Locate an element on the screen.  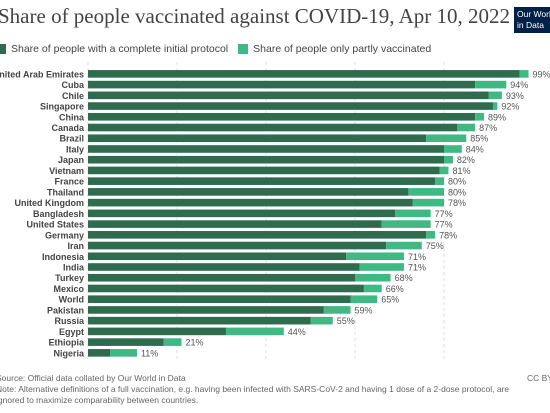
legend-swatch-partial is located at coordinates (243, 49).